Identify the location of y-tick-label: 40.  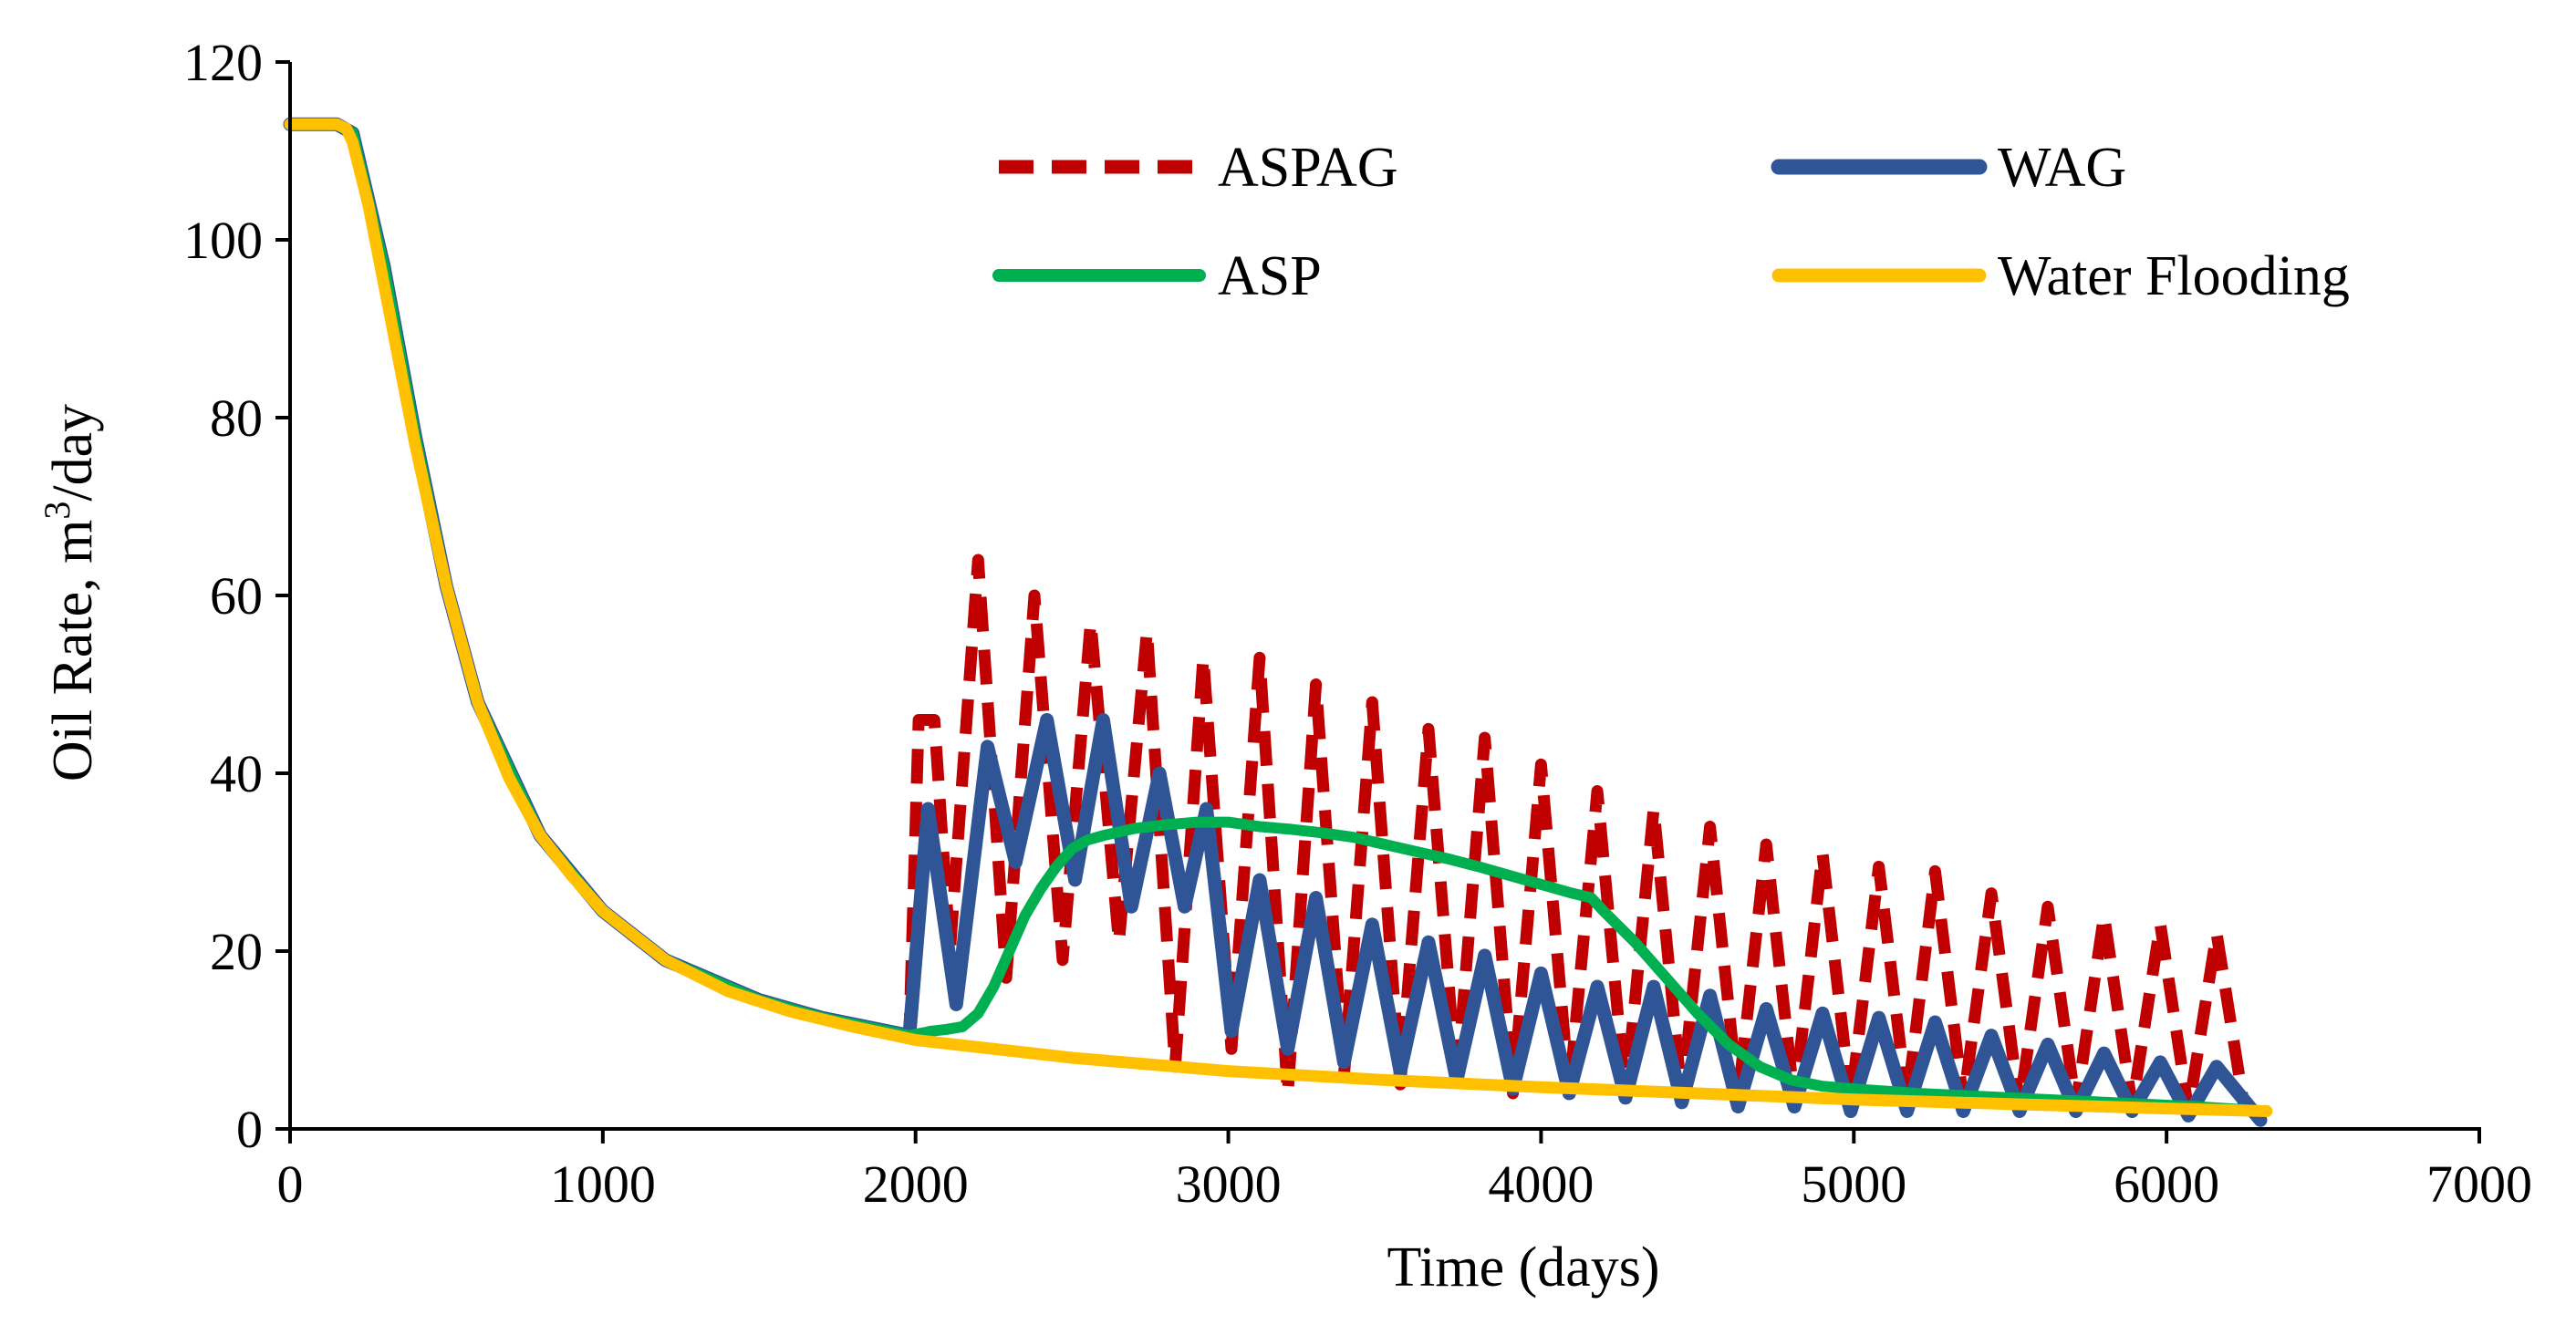
(236, 774).